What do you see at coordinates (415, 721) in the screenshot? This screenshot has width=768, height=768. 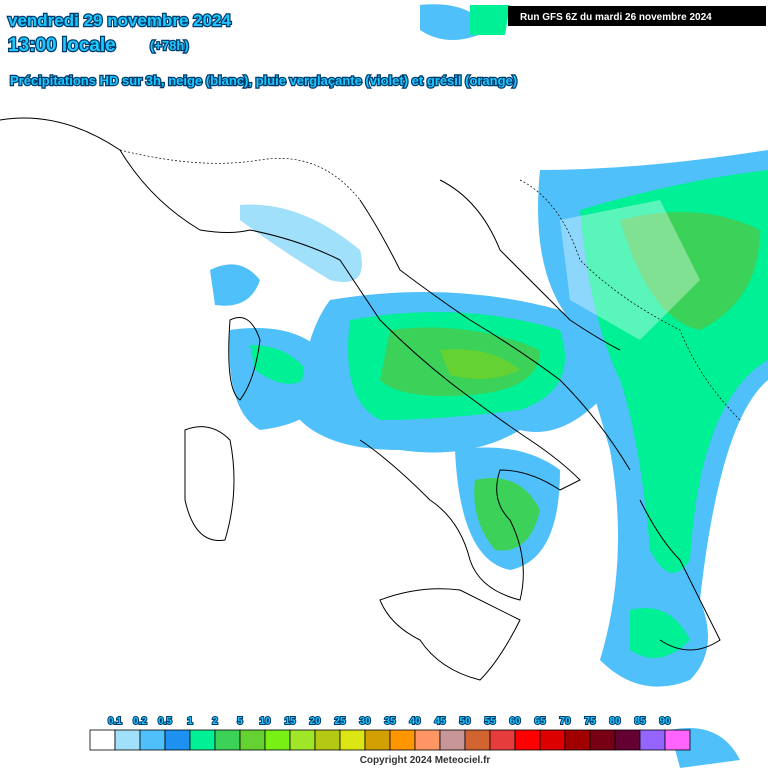 I see `legend-label: 40` at bounding box center [415, 721].